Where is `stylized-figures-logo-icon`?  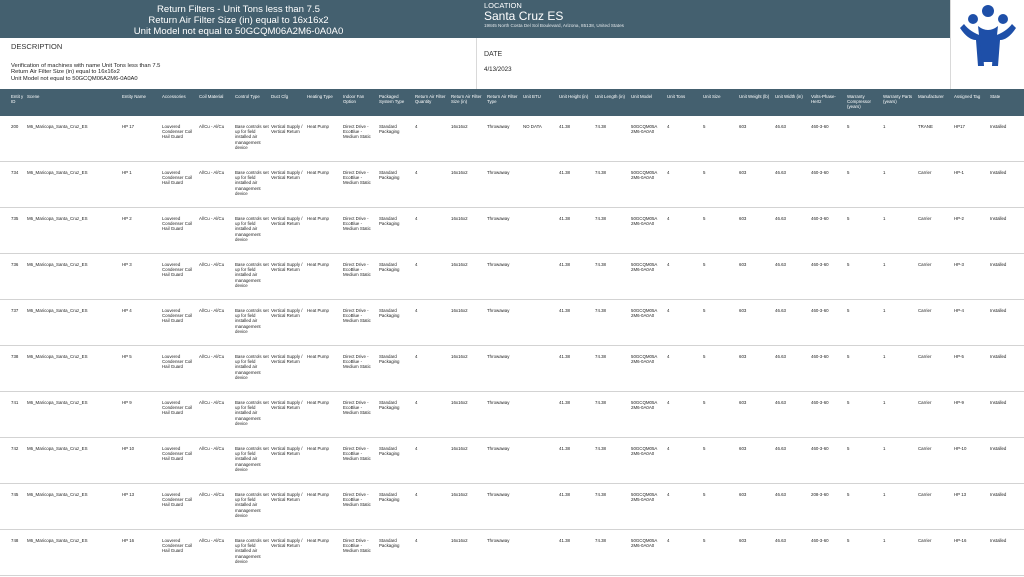 stylized-figures-logo-icon is located at coordinates (988, 35).